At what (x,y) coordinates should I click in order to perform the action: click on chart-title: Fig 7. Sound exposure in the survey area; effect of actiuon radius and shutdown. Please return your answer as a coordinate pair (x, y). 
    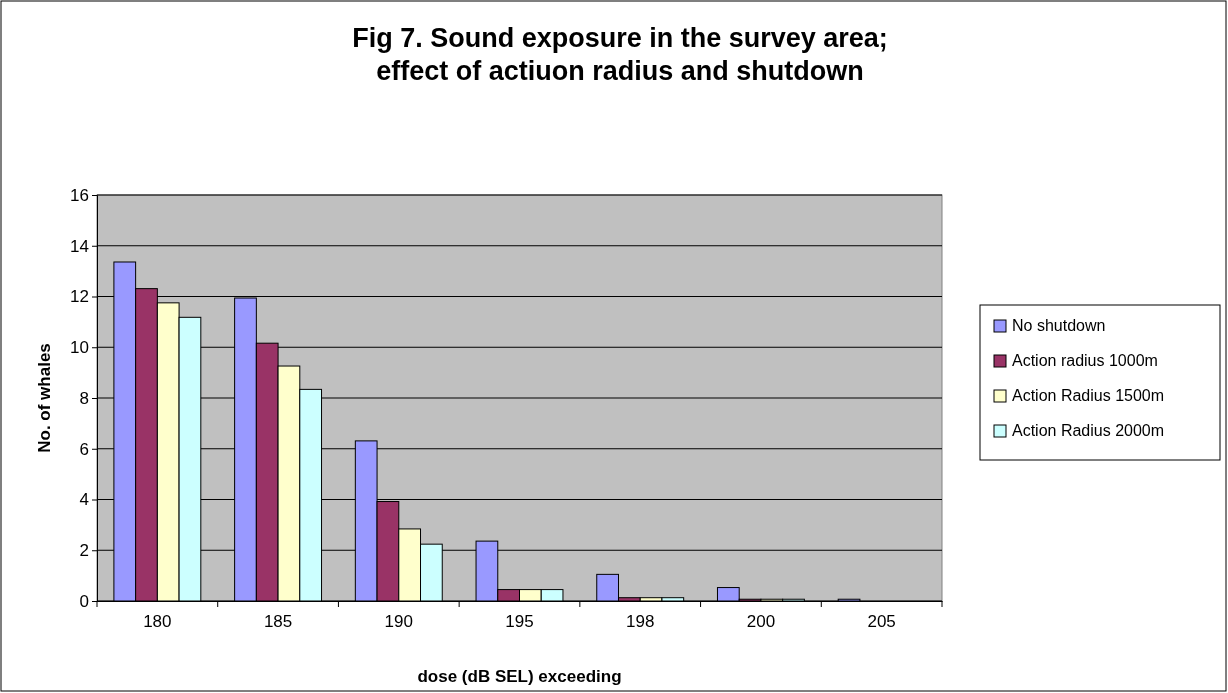
    Looking at the image, I should click on (620, 54).